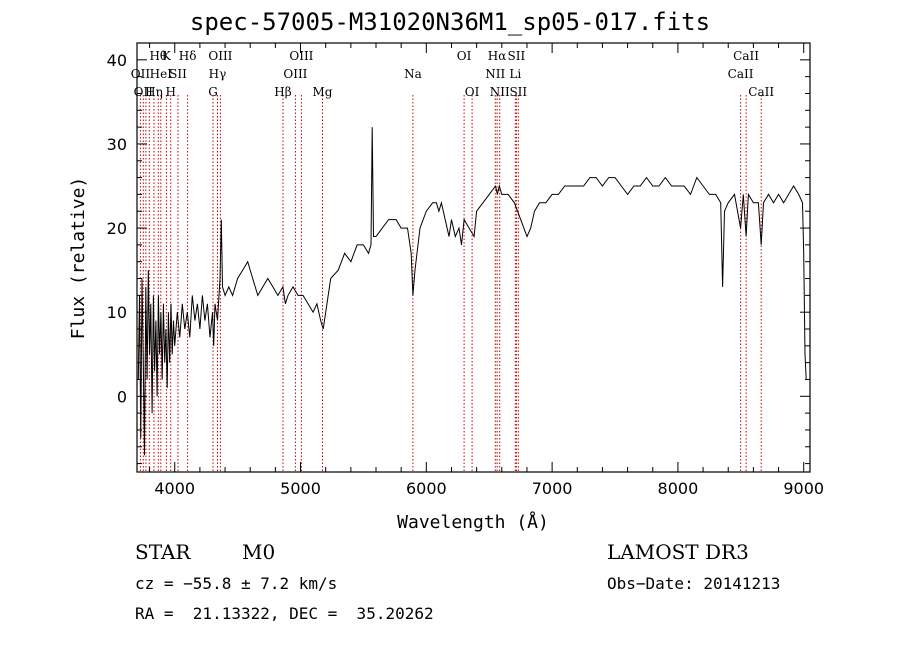 Image resolution: width=900 pixels, height=649 pixels. I want to click on x-axis-label: Wavelength (Å), so click(473, 522).